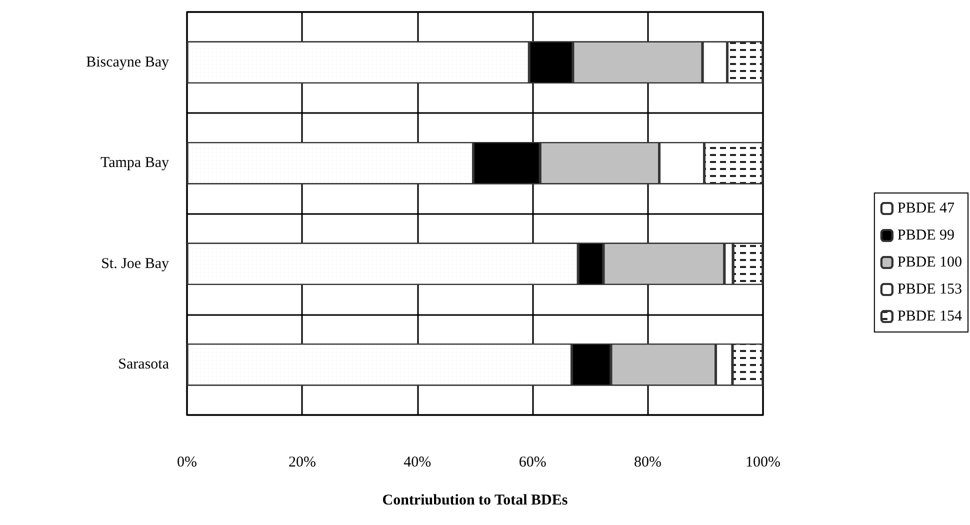 The height and width of the screenshot is (525, 970). Describe the element at coordinates (929, 316) in the screenshot. I see `legend-label: PBDE 154` at that location.